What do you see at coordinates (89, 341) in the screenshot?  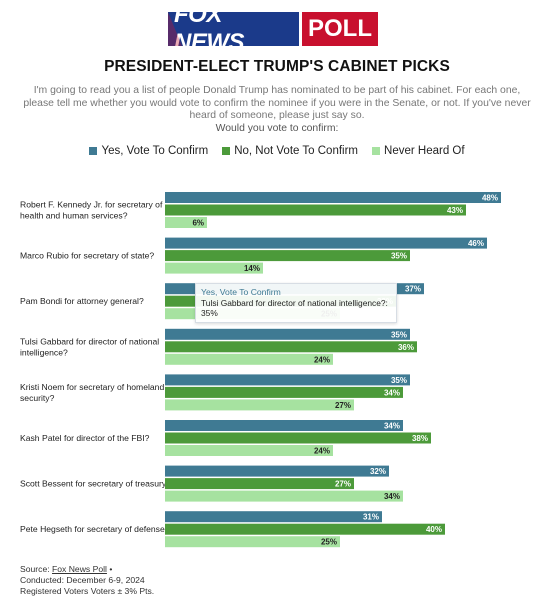 I see `category-label: Tulsi Gabbard for director of national` at bounding box center [89, 341].